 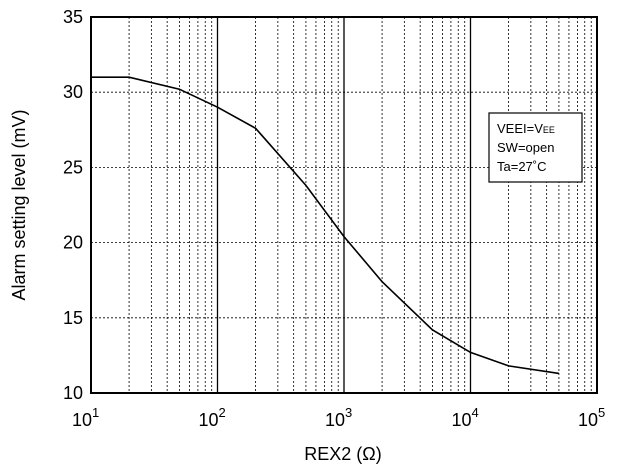 What do you see at coordinates (73, 205) in the screenshot?
I see `y-tick-labels: 10 15 20 25 30 35` at bounding box center [73, 205].